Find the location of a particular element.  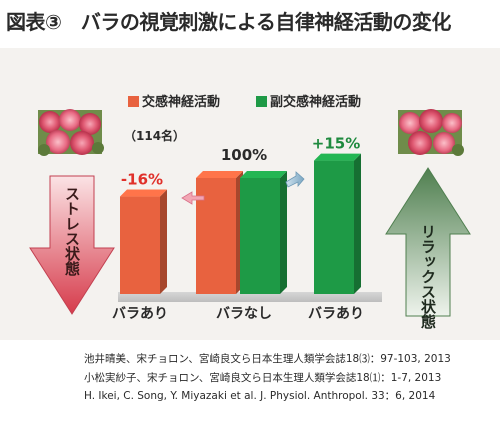

baseline-label: 100% is located at coordinates (244, 155).